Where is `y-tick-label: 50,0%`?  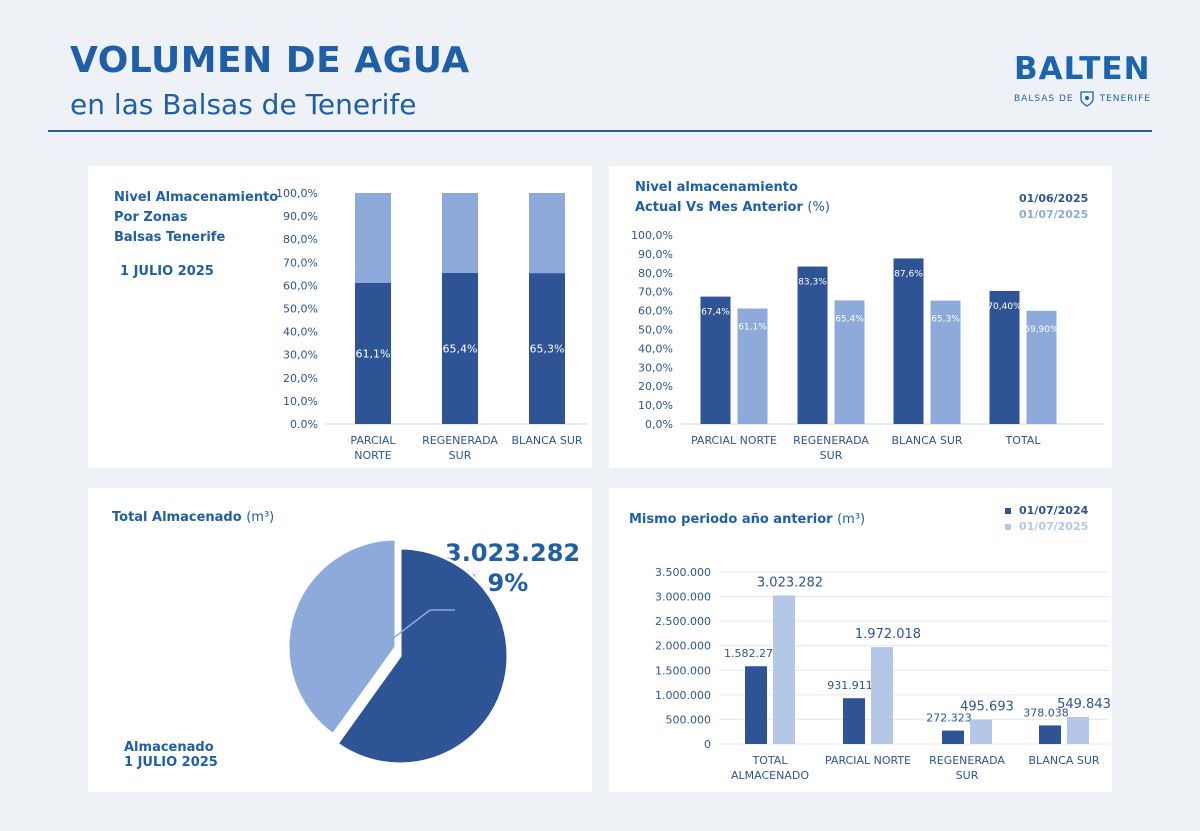
y-tick-label: 50,0% is located at coordinates (300, 309).